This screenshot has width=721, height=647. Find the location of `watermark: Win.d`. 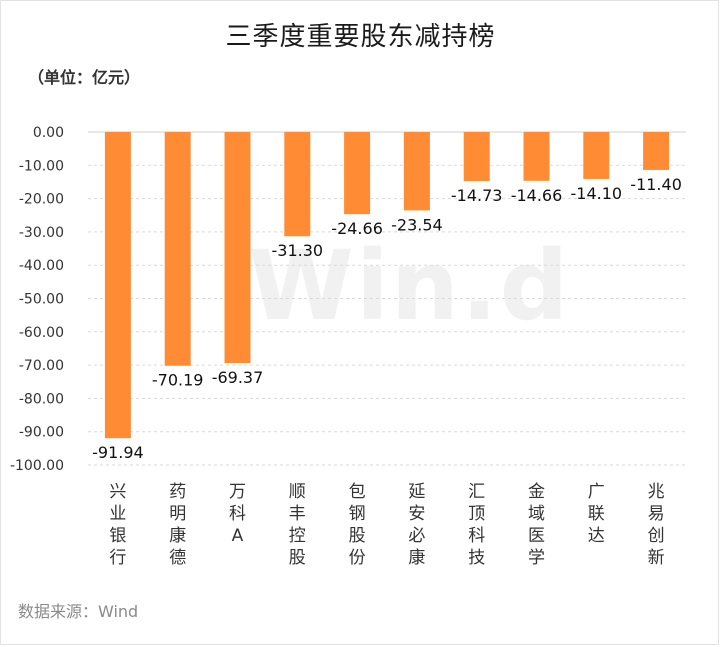

watermark: Win.d is located at coordinates (409, 286).